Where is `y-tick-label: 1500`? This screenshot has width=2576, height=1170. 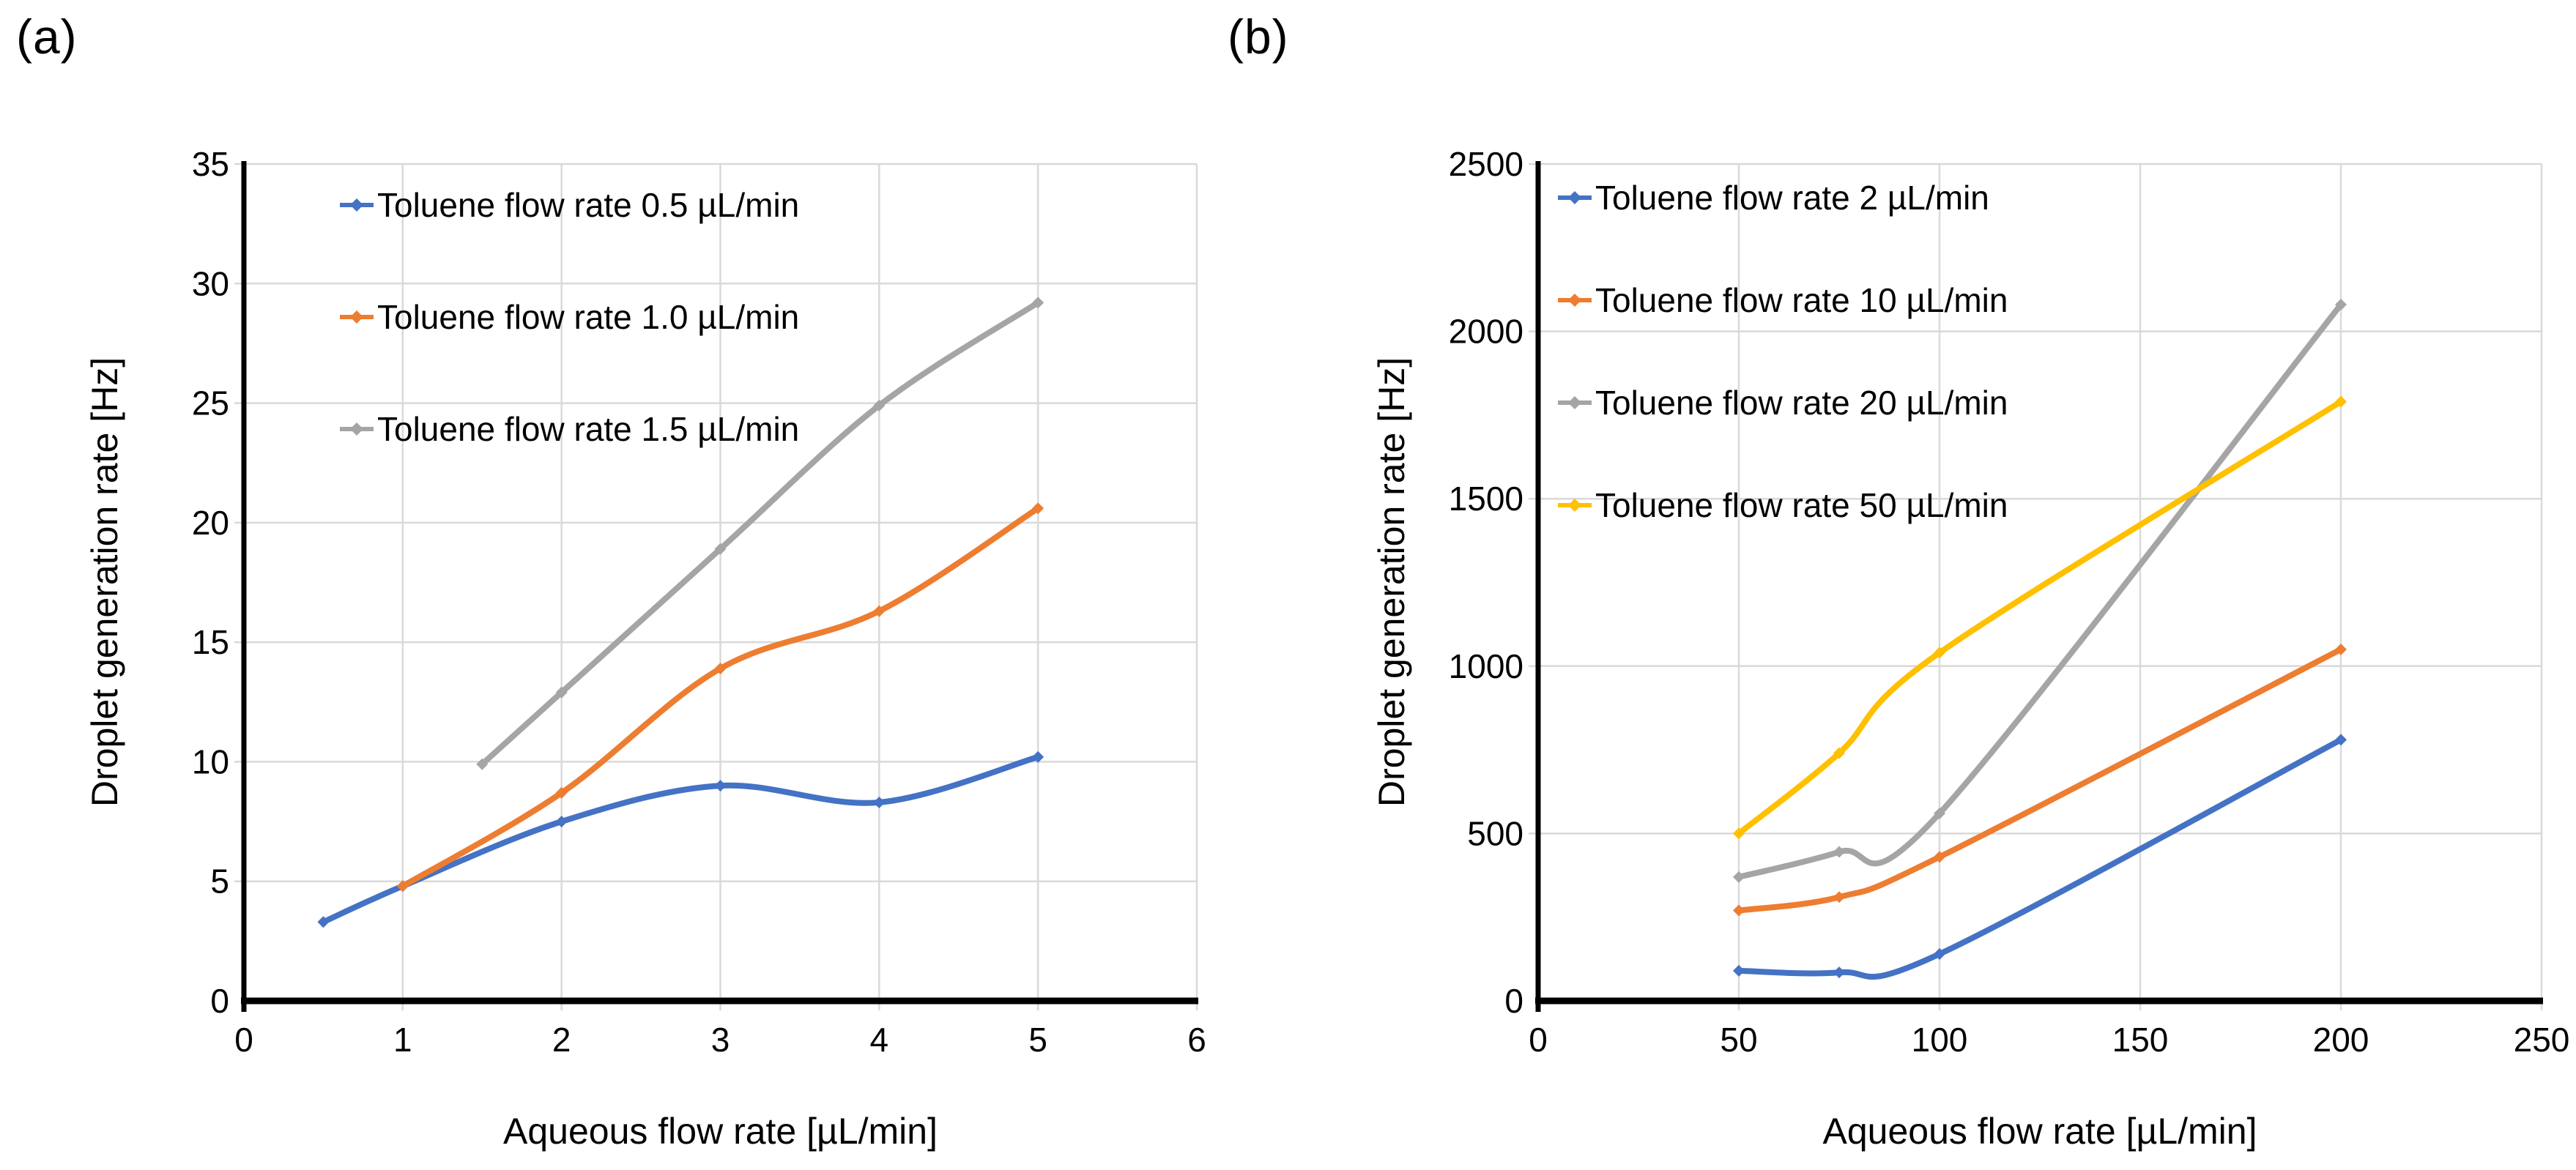 y-tick-label: 1500 is located at coordinates (1486, 499).